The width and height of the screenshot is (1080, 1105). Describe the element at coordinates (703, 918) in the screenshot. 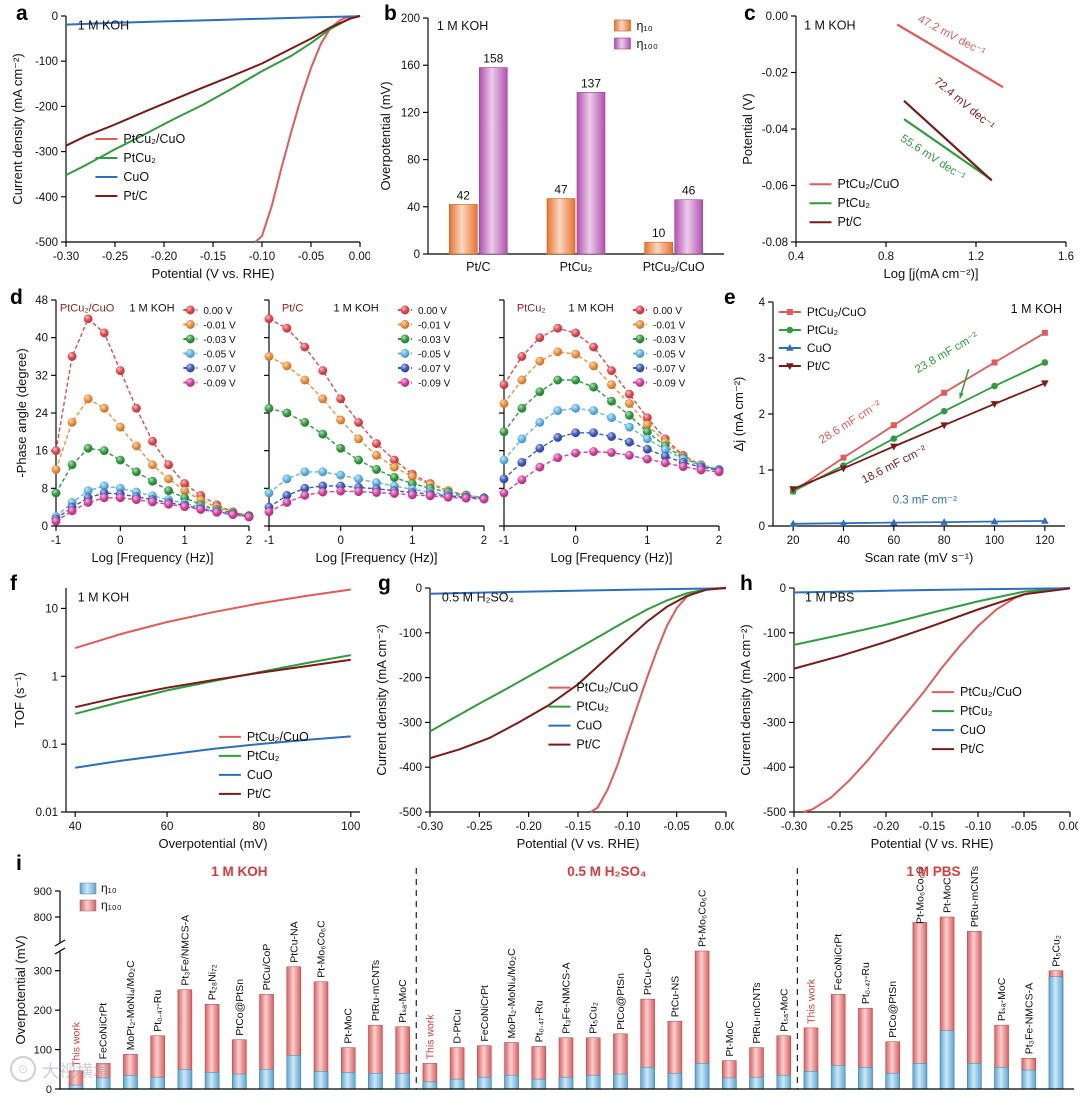

I see `bar-label: Pt-Mo₆Co₆C` at that location.